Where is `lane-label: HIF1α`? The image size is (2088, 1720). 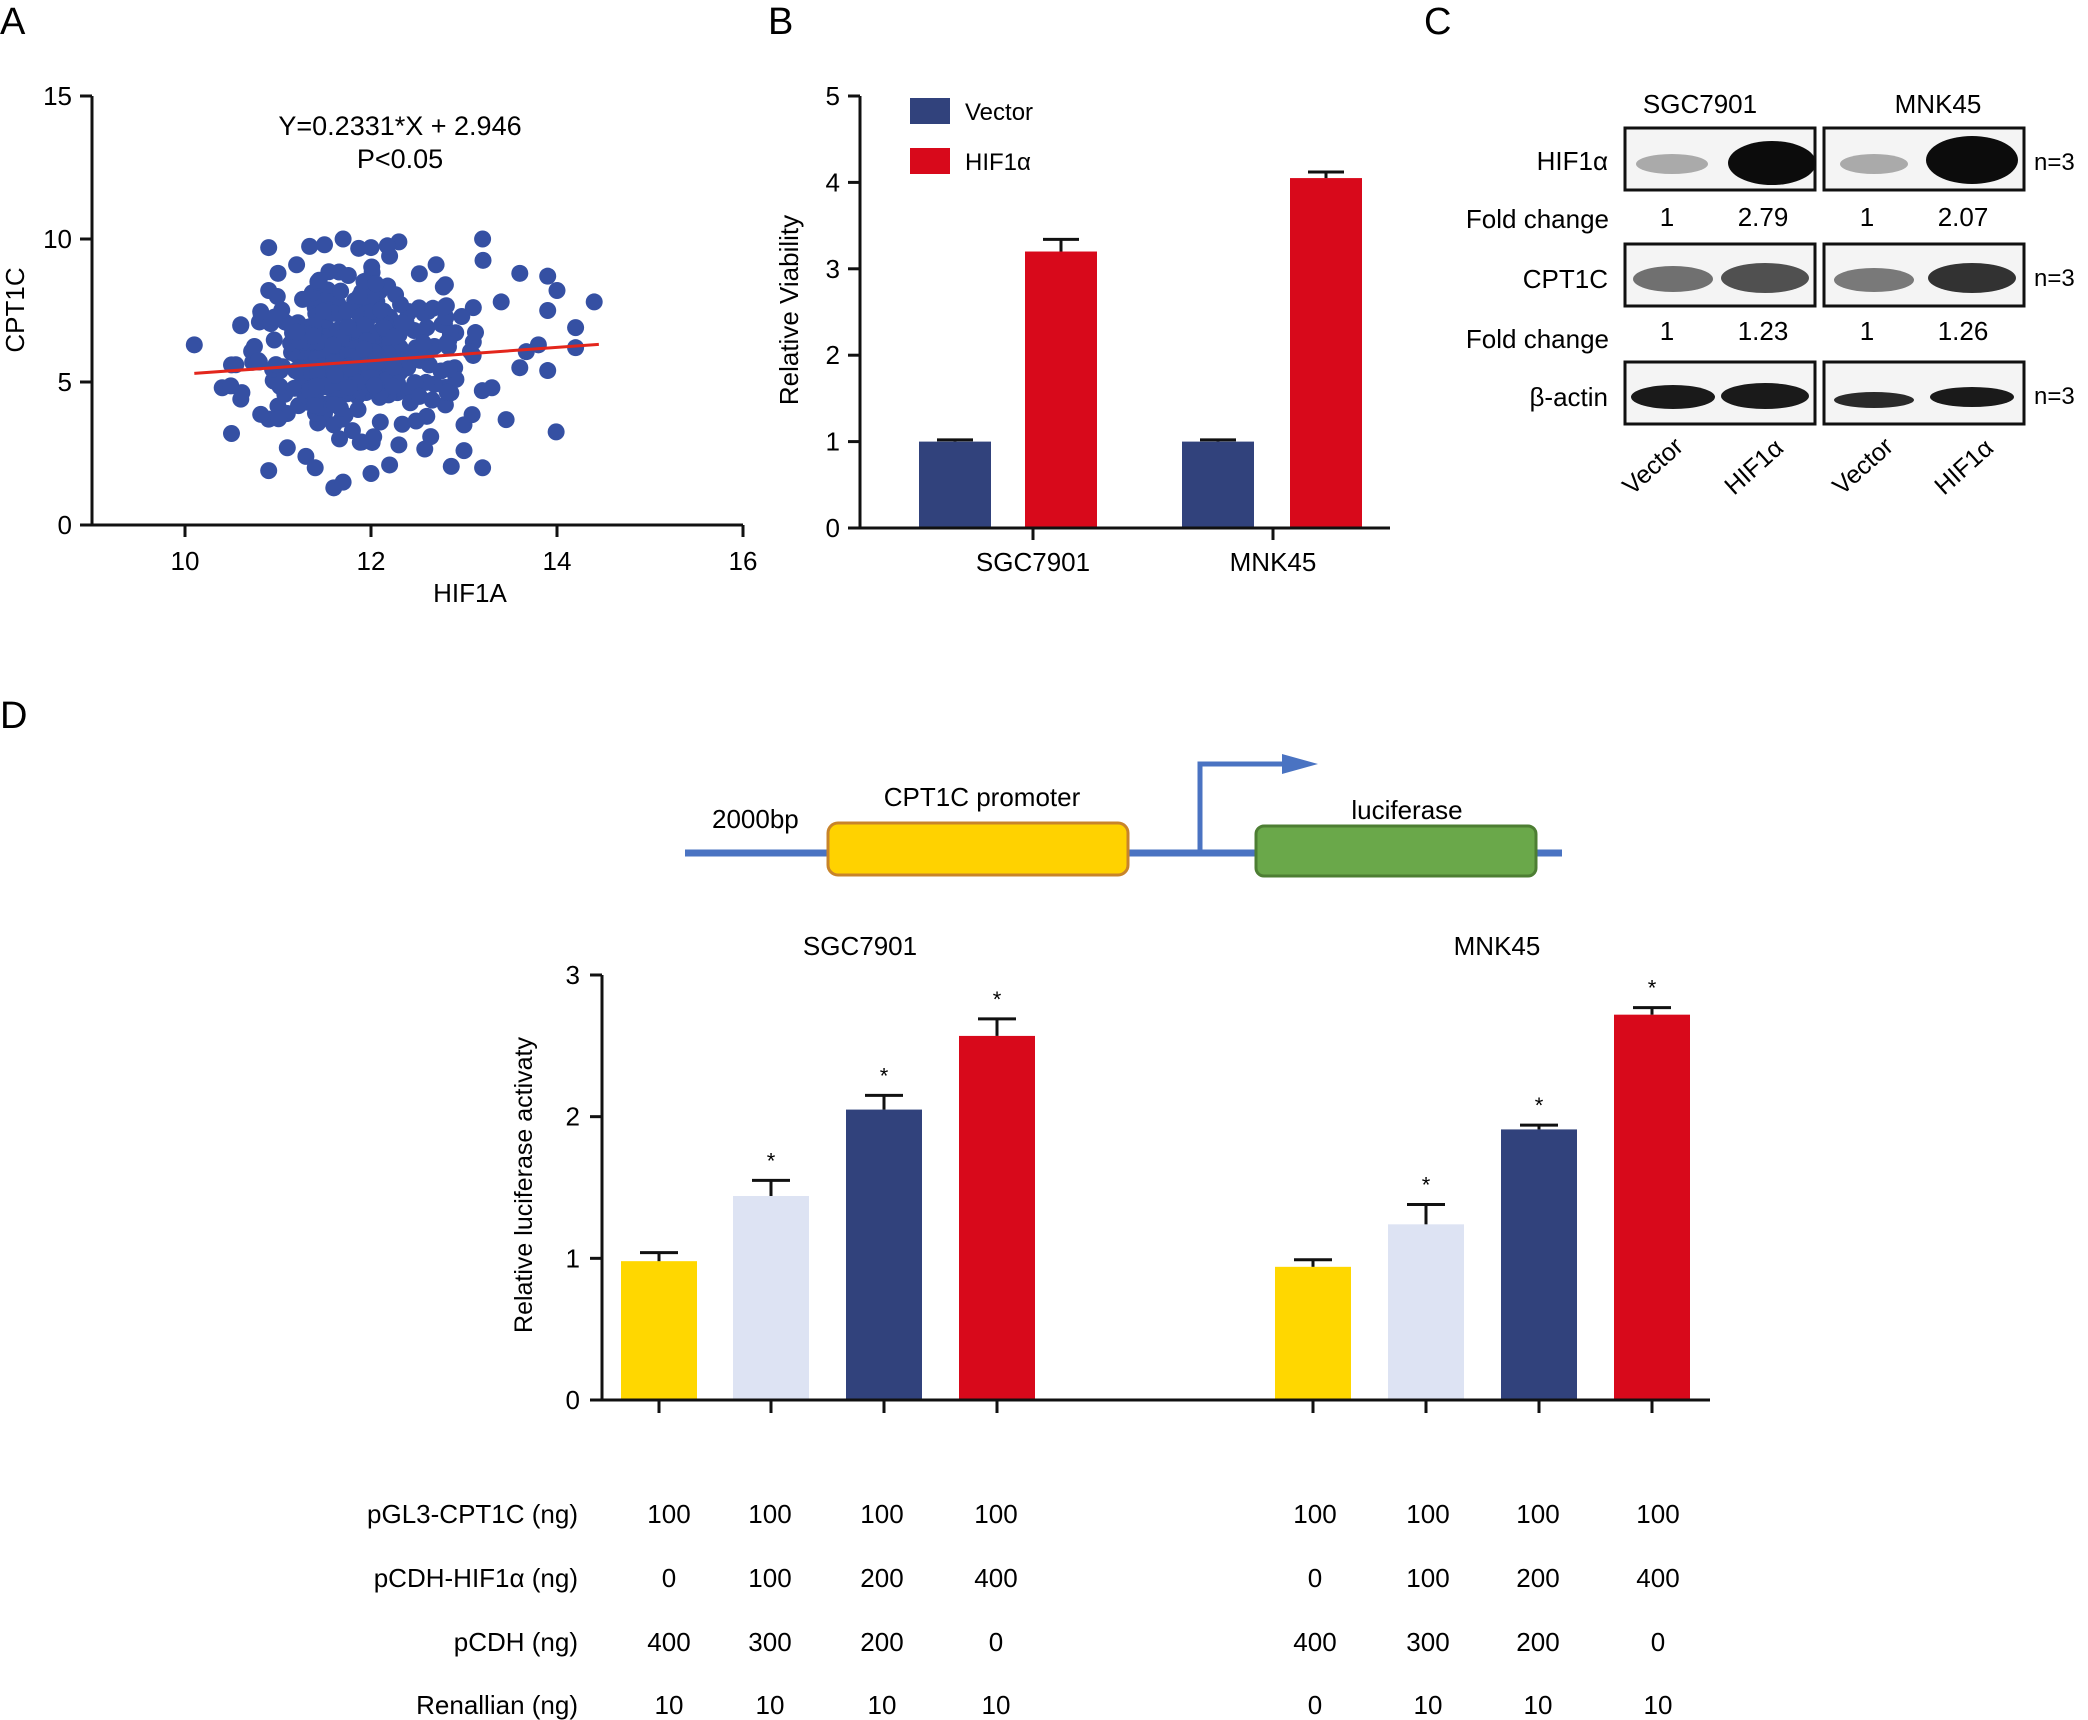
lane-label: HIF1α is located at coordinates (1964, 467).